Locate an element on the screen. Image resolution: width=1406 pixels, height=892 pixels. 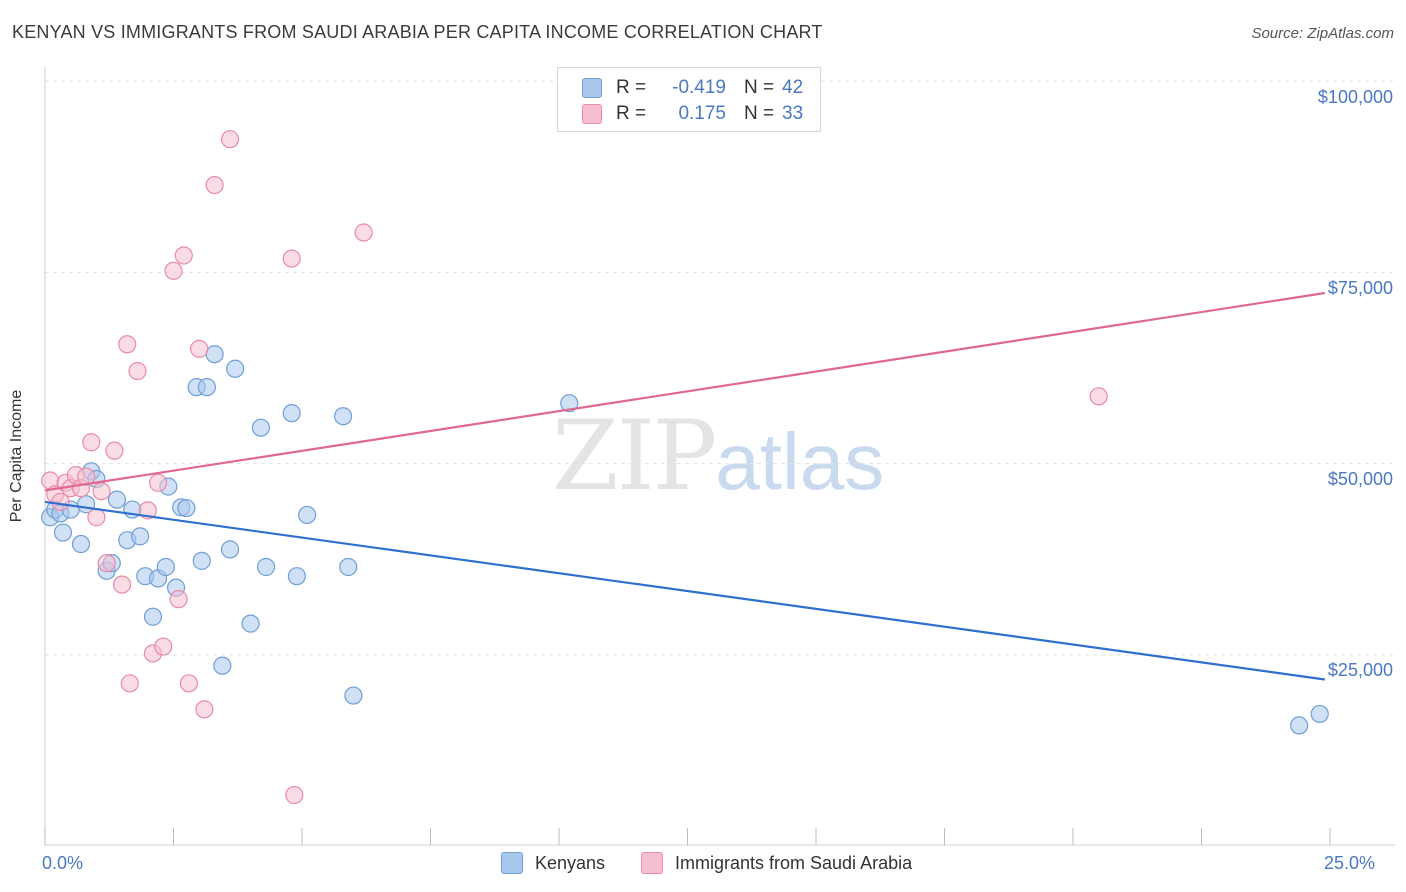
legend-item-kenyans: Kenyans is located at coordinates (553, 863).